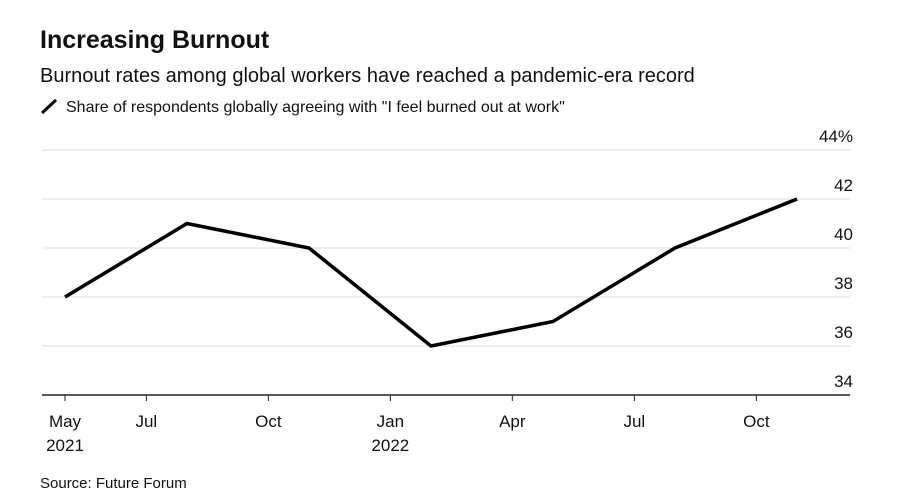 This screenshot has width=900, height=504. I want to click on y-tick-label: 40, so click(843, 234).